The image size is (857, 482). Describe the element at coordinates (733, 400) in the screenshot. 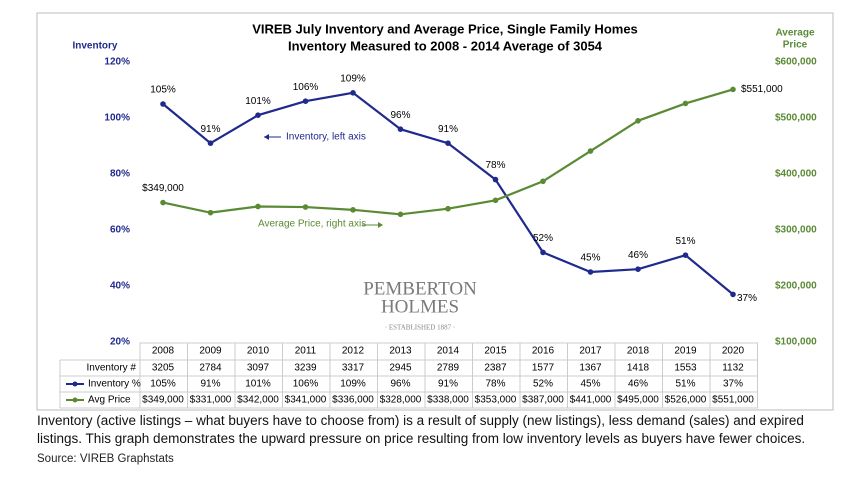

I see `table-cell: $551,000` at that location.